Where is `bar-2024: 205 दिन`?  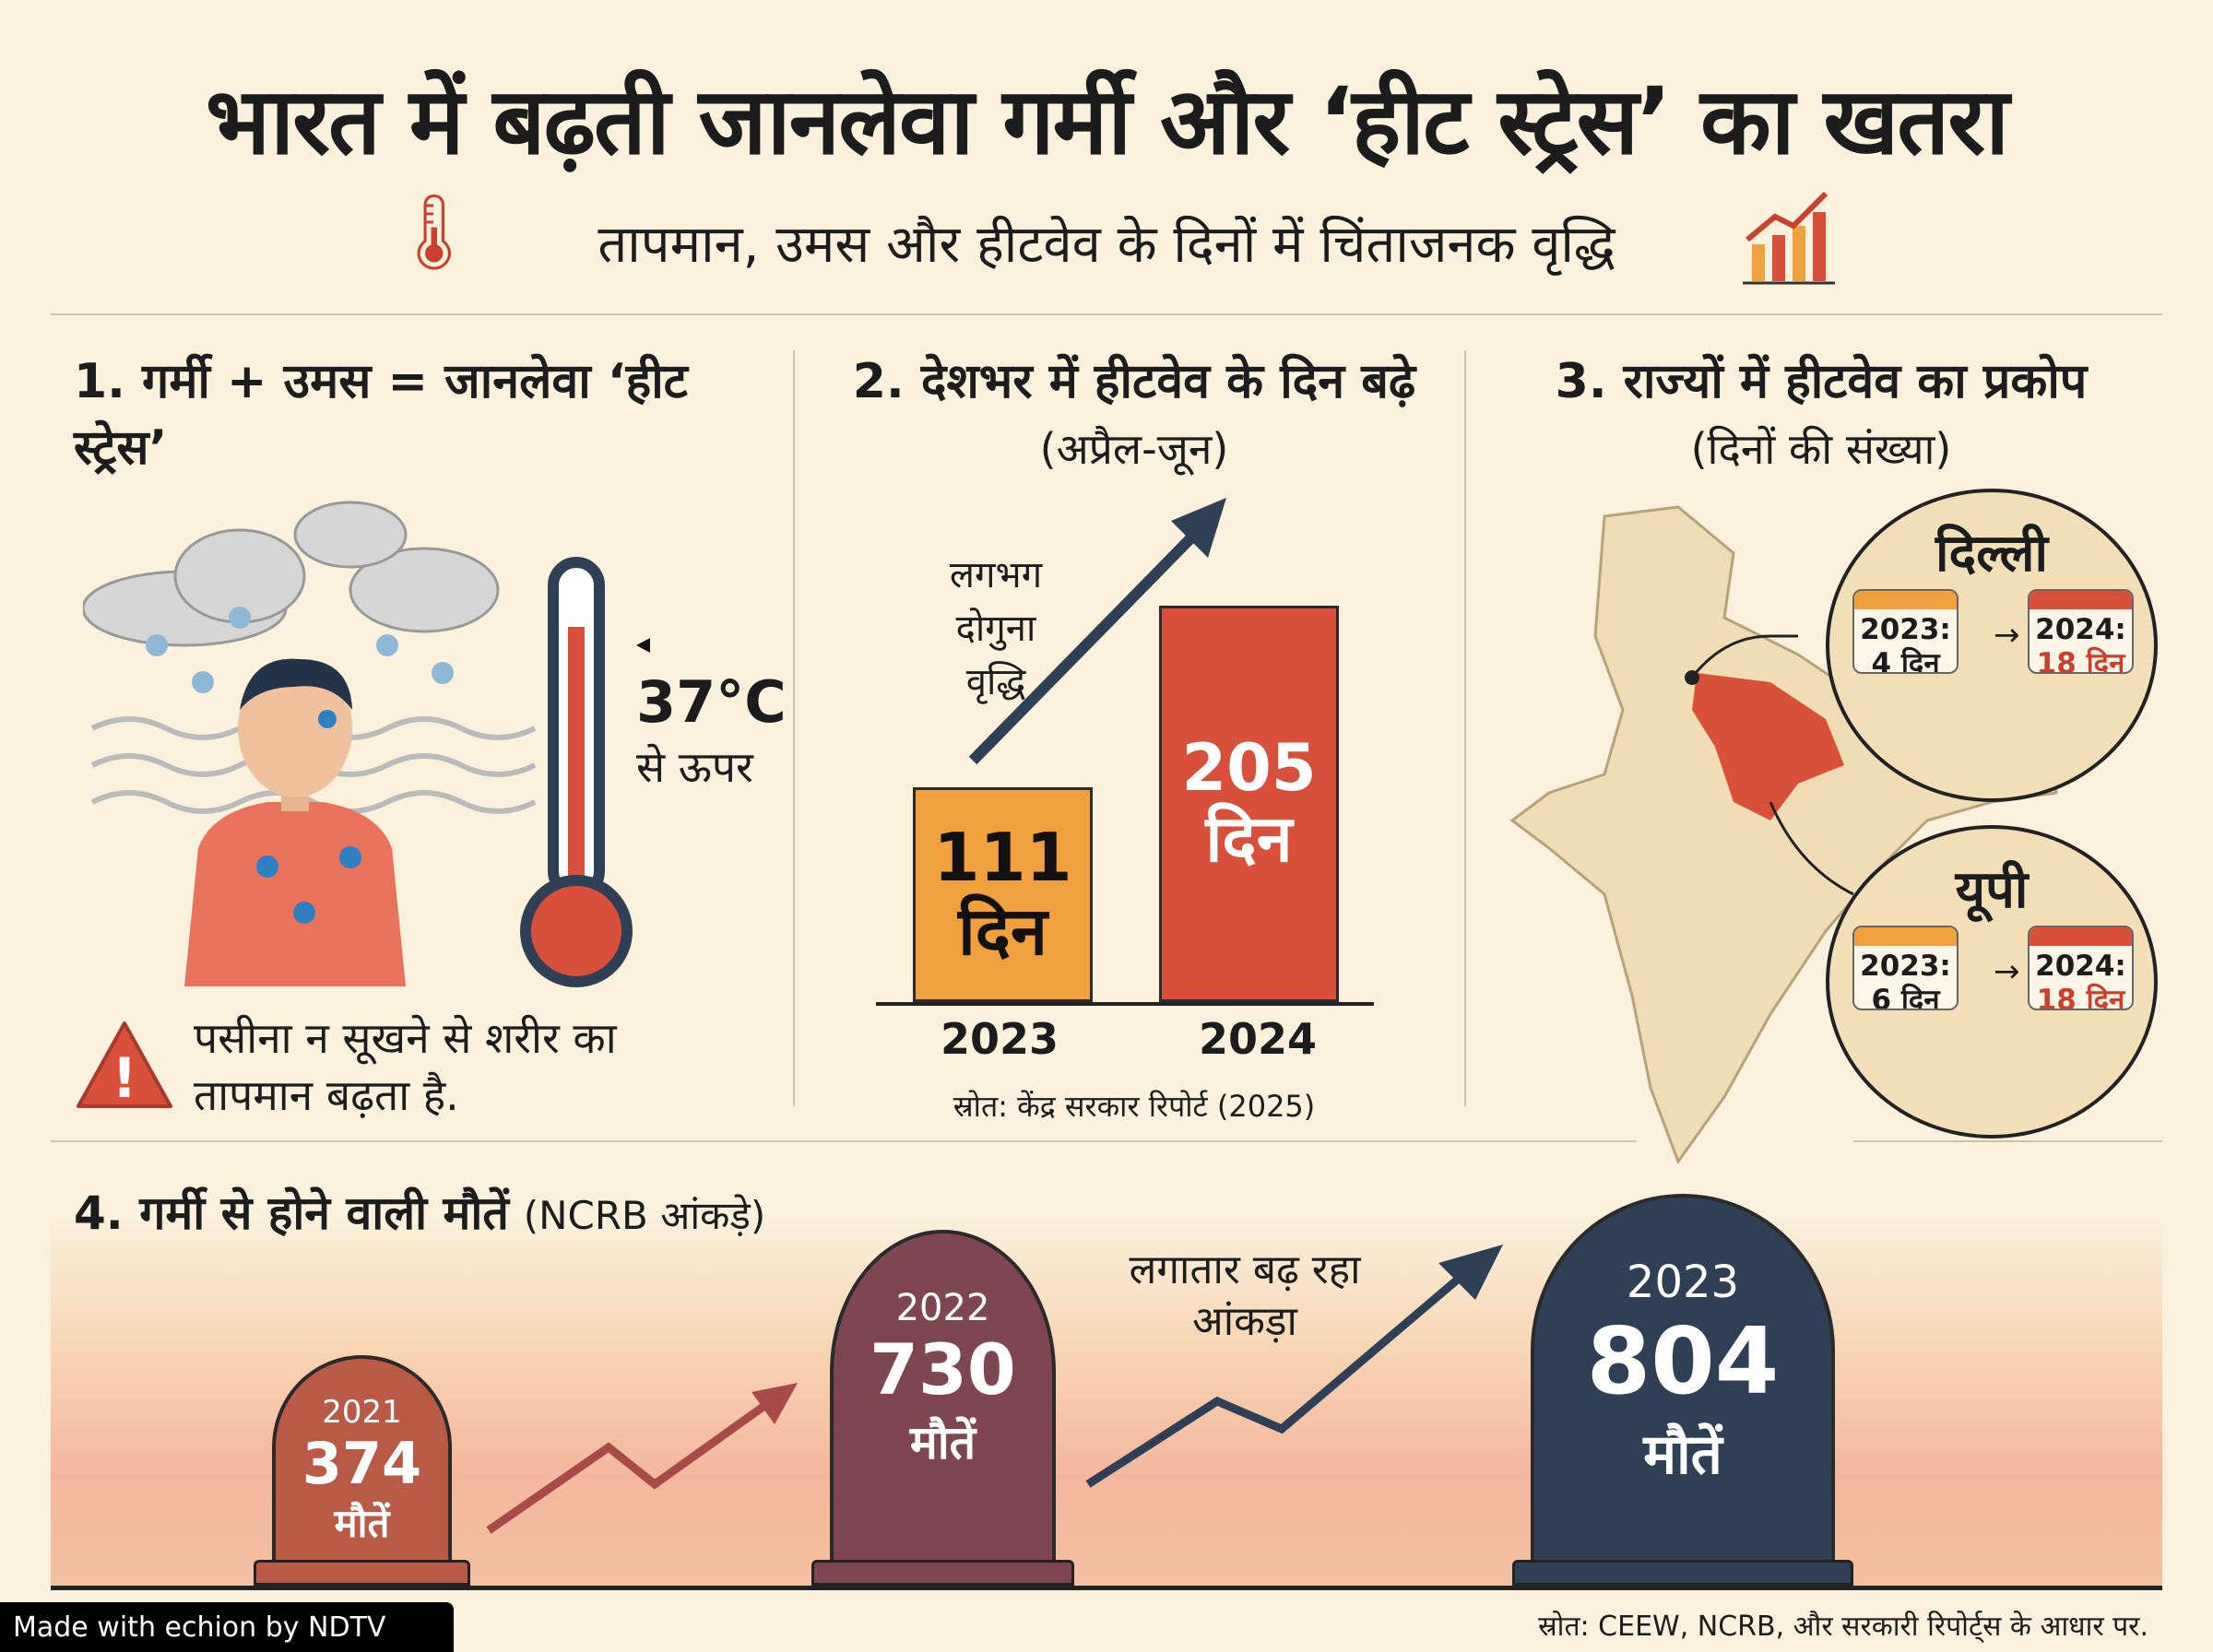
bar-2024: 205 दिन is located at coordinates (1249, 804).